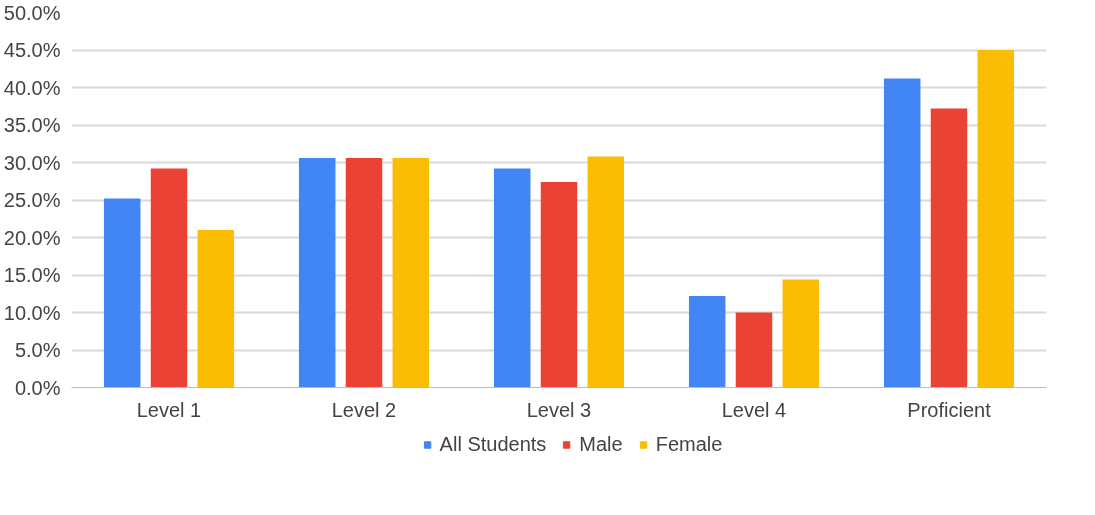  What do you see at coordinates (949, 409) in the screenshot?
I see `x-tick-label: Proficient` at bounding box center [949, 409].